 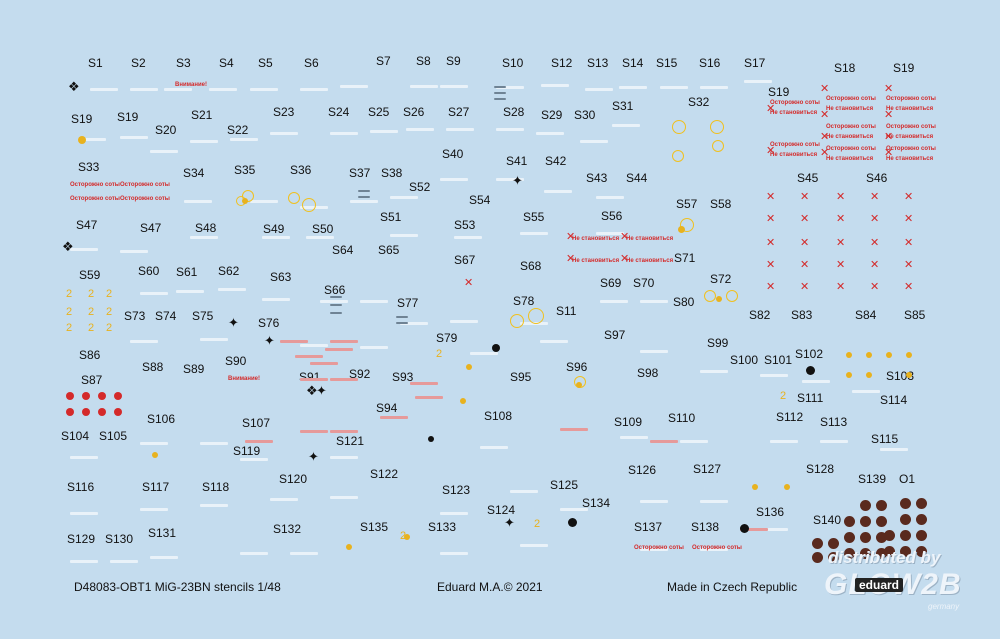 I want to click on stencil-label: S84, so click(x=866, y=315).